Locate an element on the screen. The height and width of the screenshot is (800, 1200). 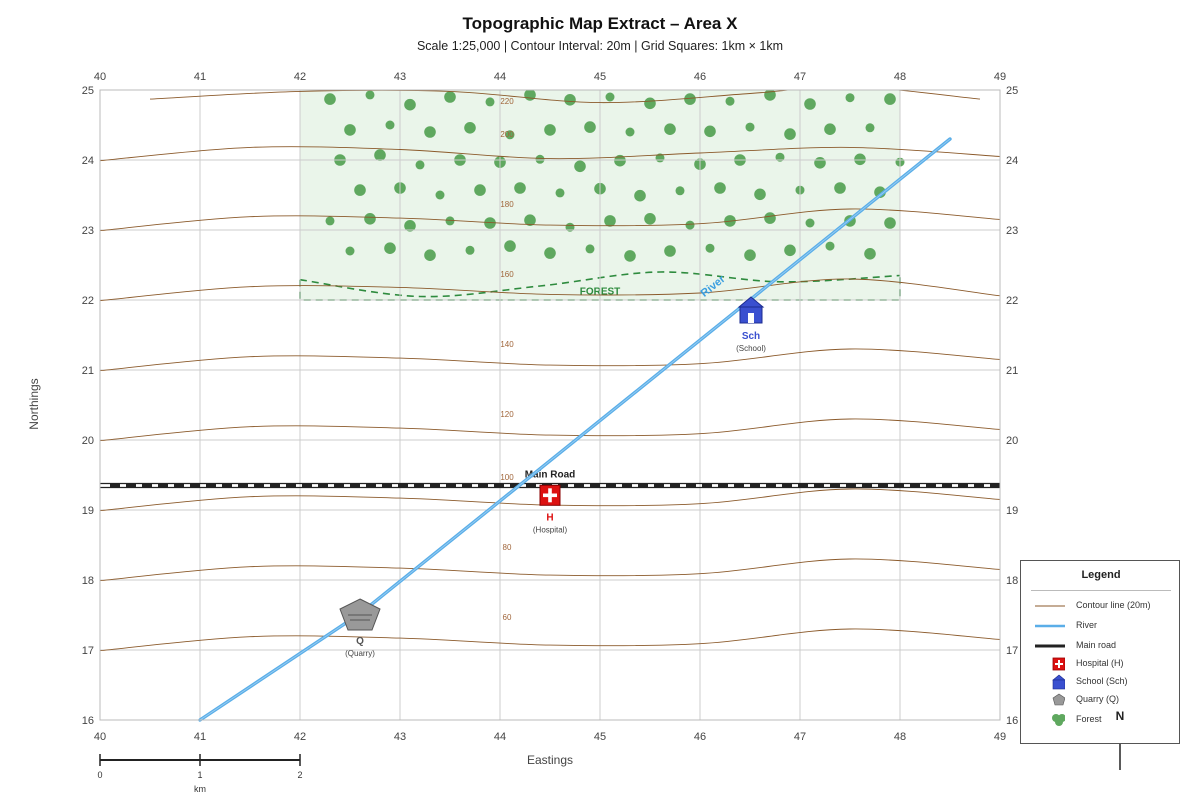
northing-label-right: 24 is located at coordinates (1012, 161).